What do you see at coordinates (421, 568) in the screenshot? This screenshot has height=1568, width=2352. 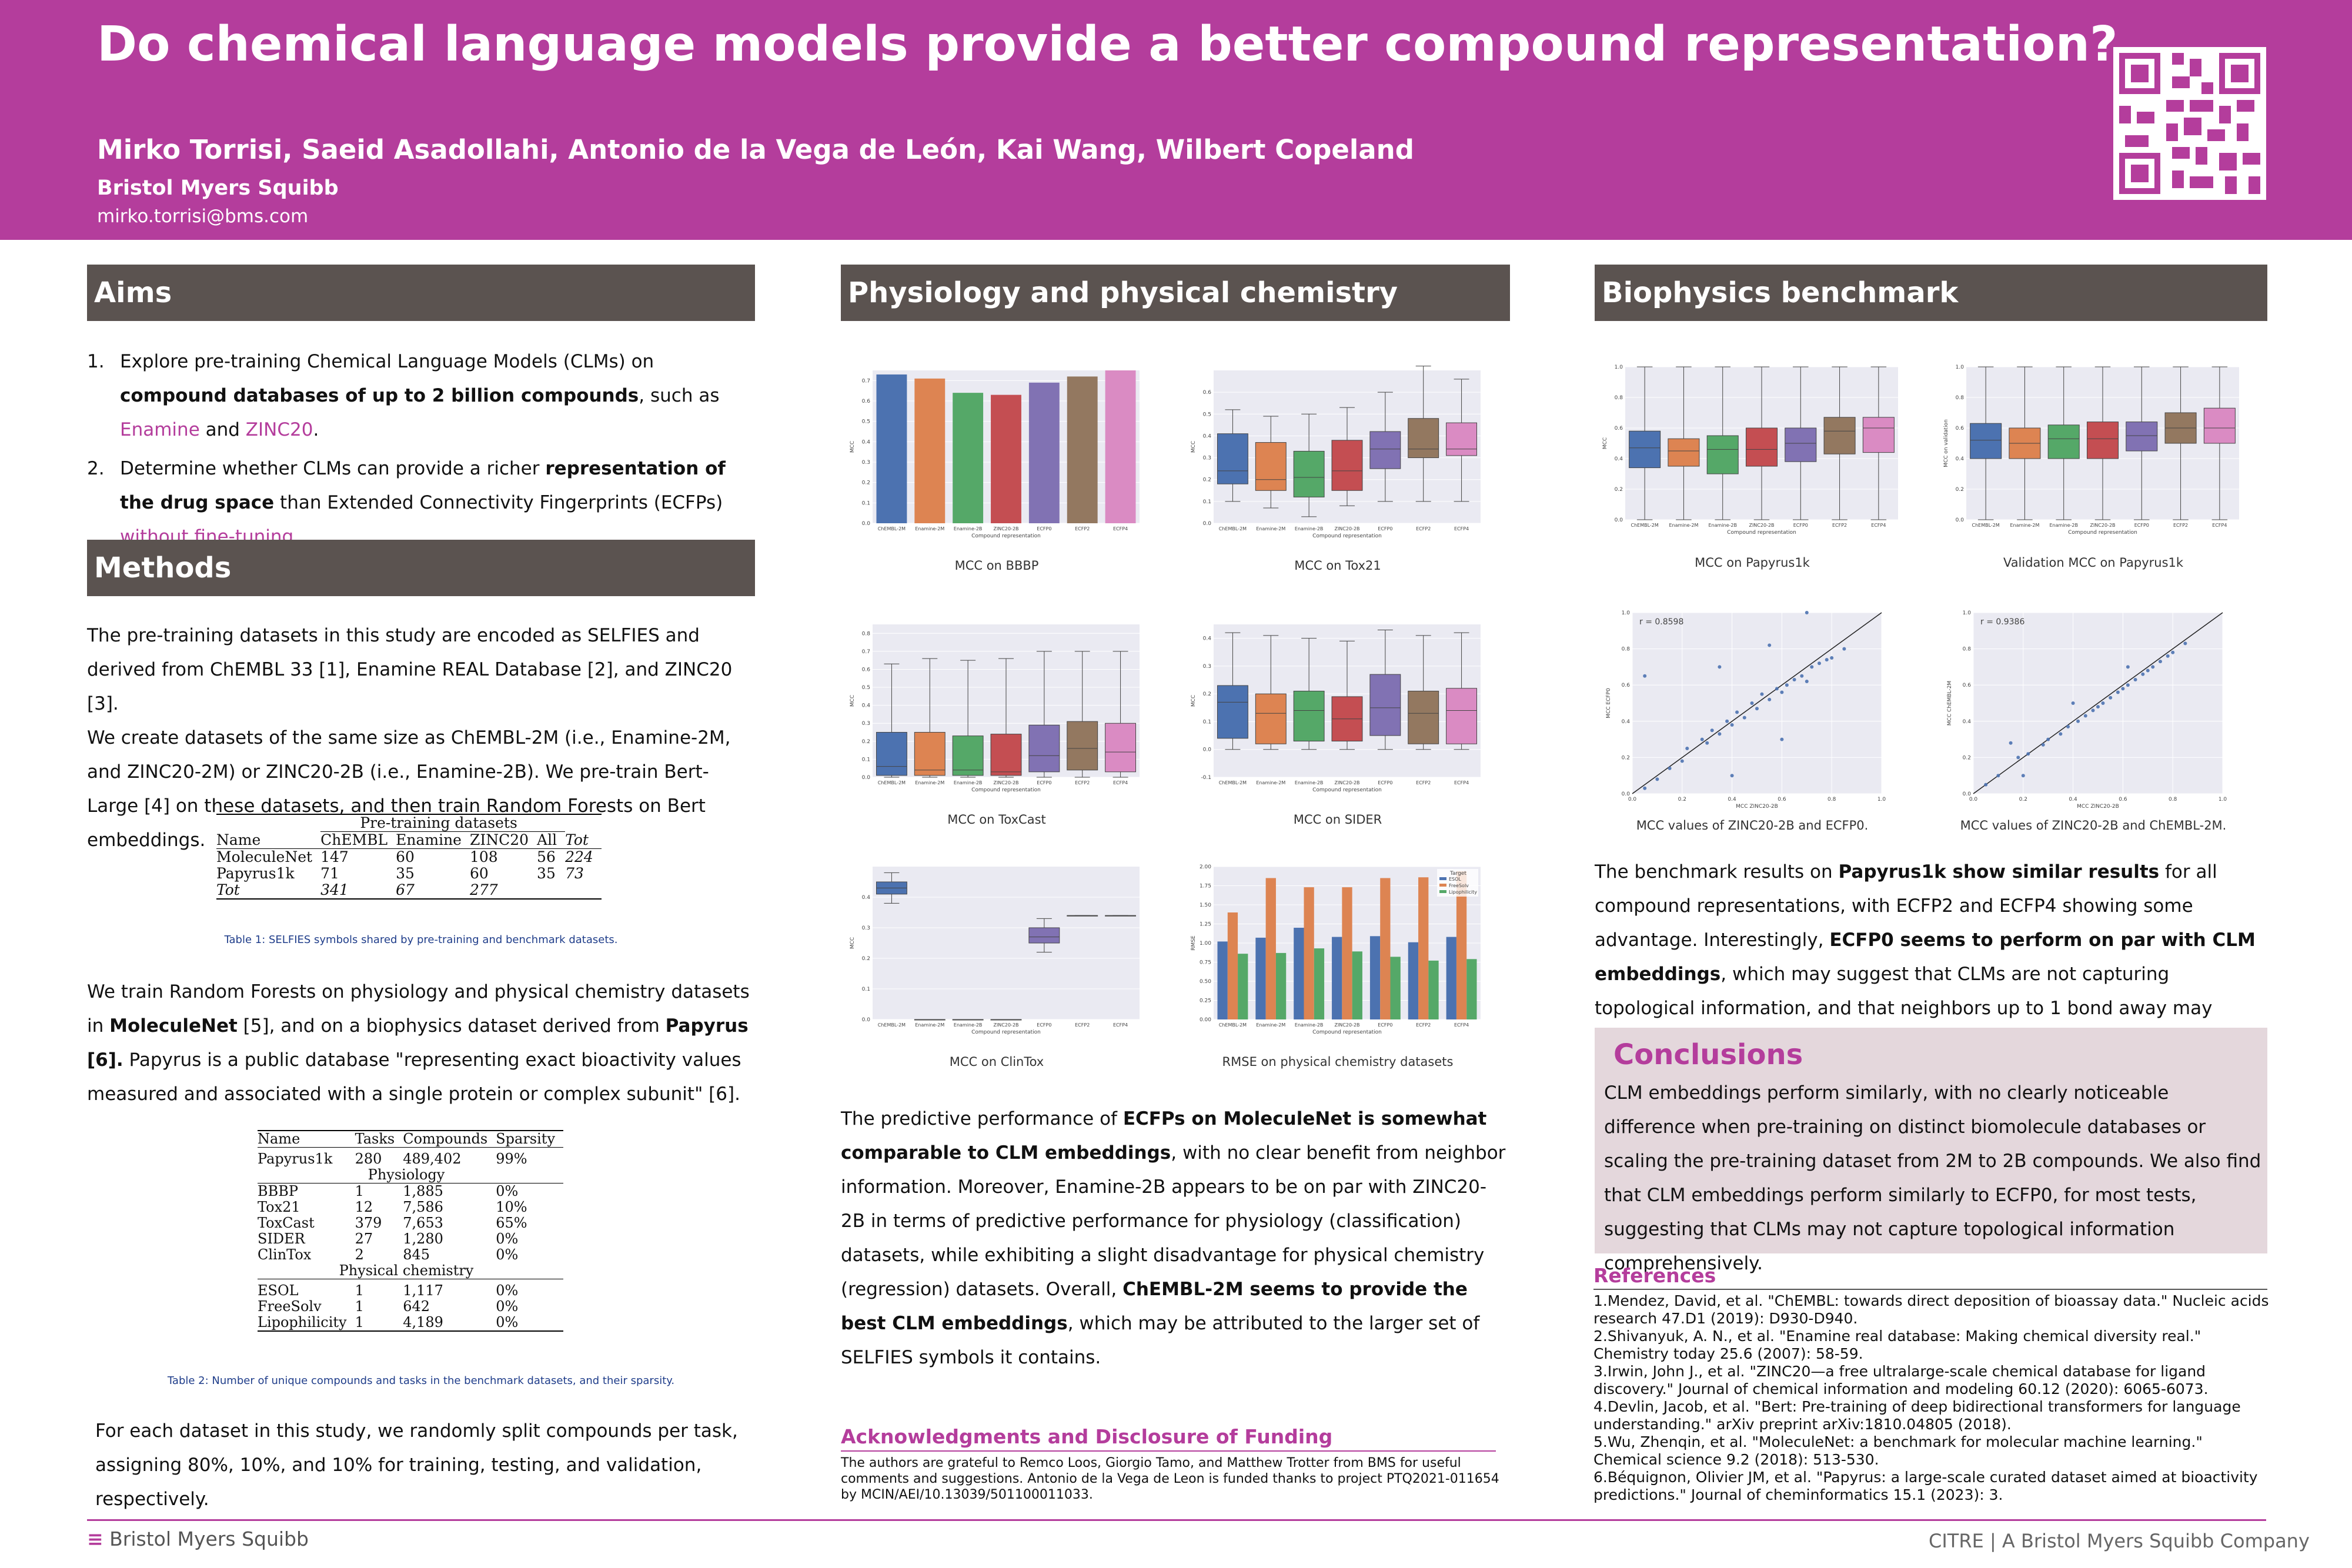 I see `methods-heading: Methods` at bounding box center [421, 568].